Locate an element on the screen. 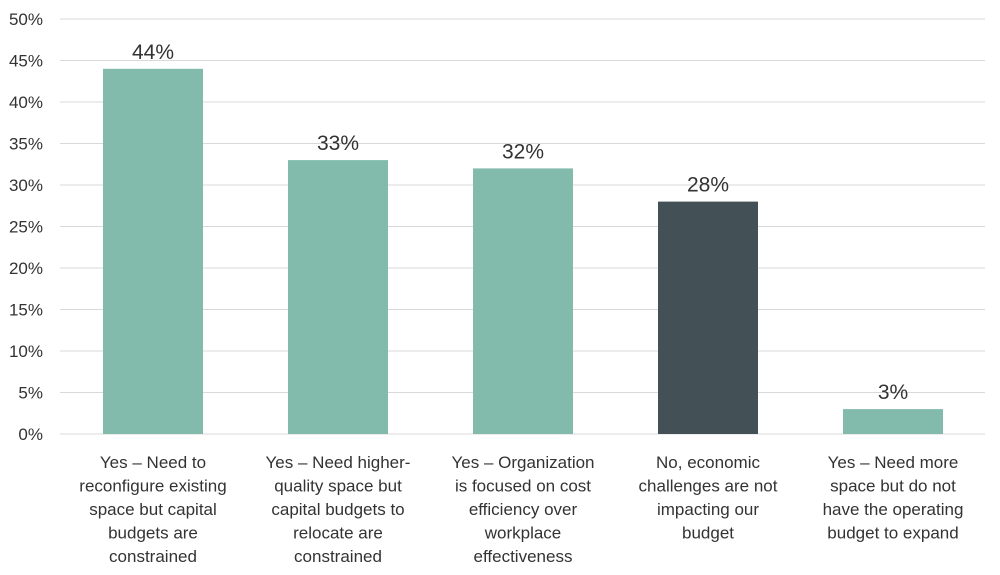 The width and height of the screenshot is (1000, 575). y-tick-label: 50% is located at coordinates (26, 19).